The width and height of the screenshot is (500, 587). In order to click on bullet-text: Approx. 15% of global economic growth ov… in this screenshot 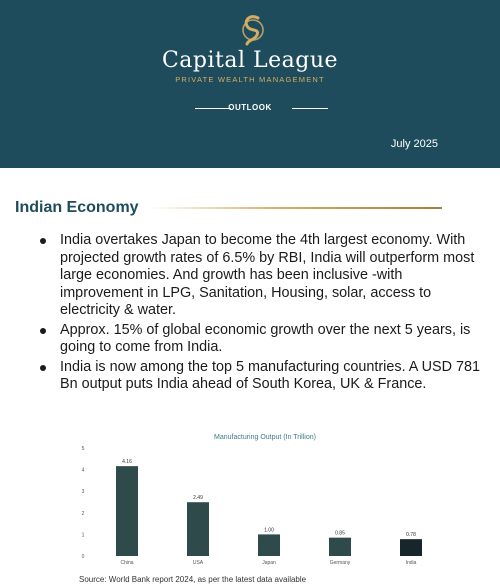, I will do `click(265, 338)`.